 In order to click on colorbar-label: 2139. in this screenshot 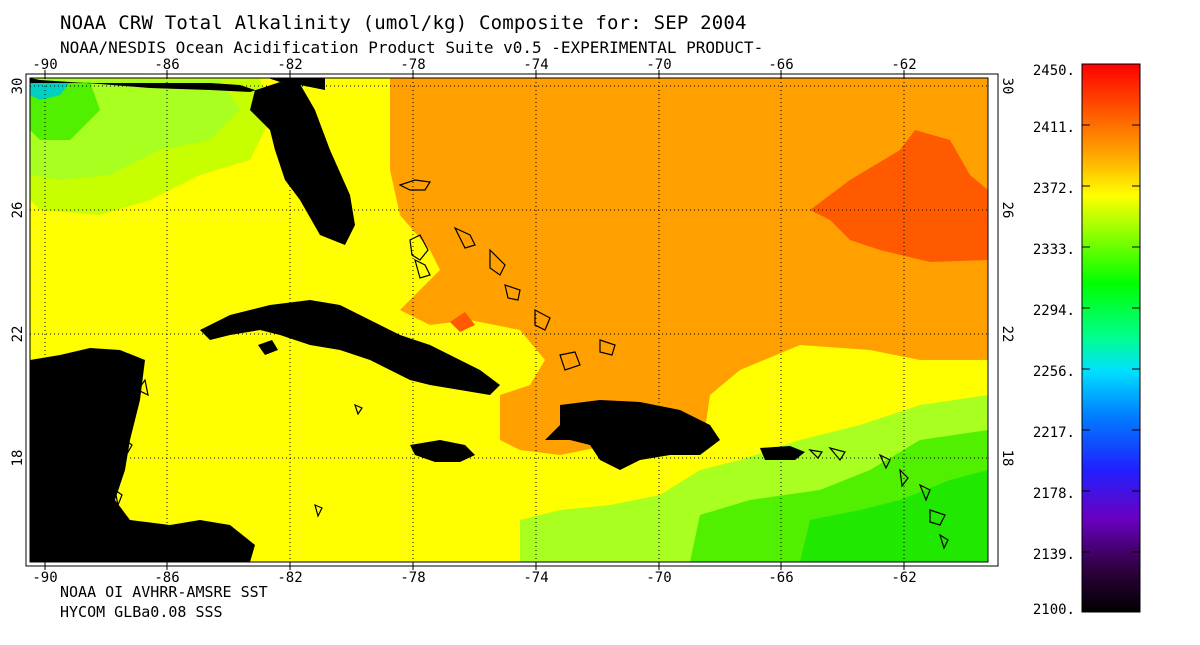, I will do `click(1054, 555)`.